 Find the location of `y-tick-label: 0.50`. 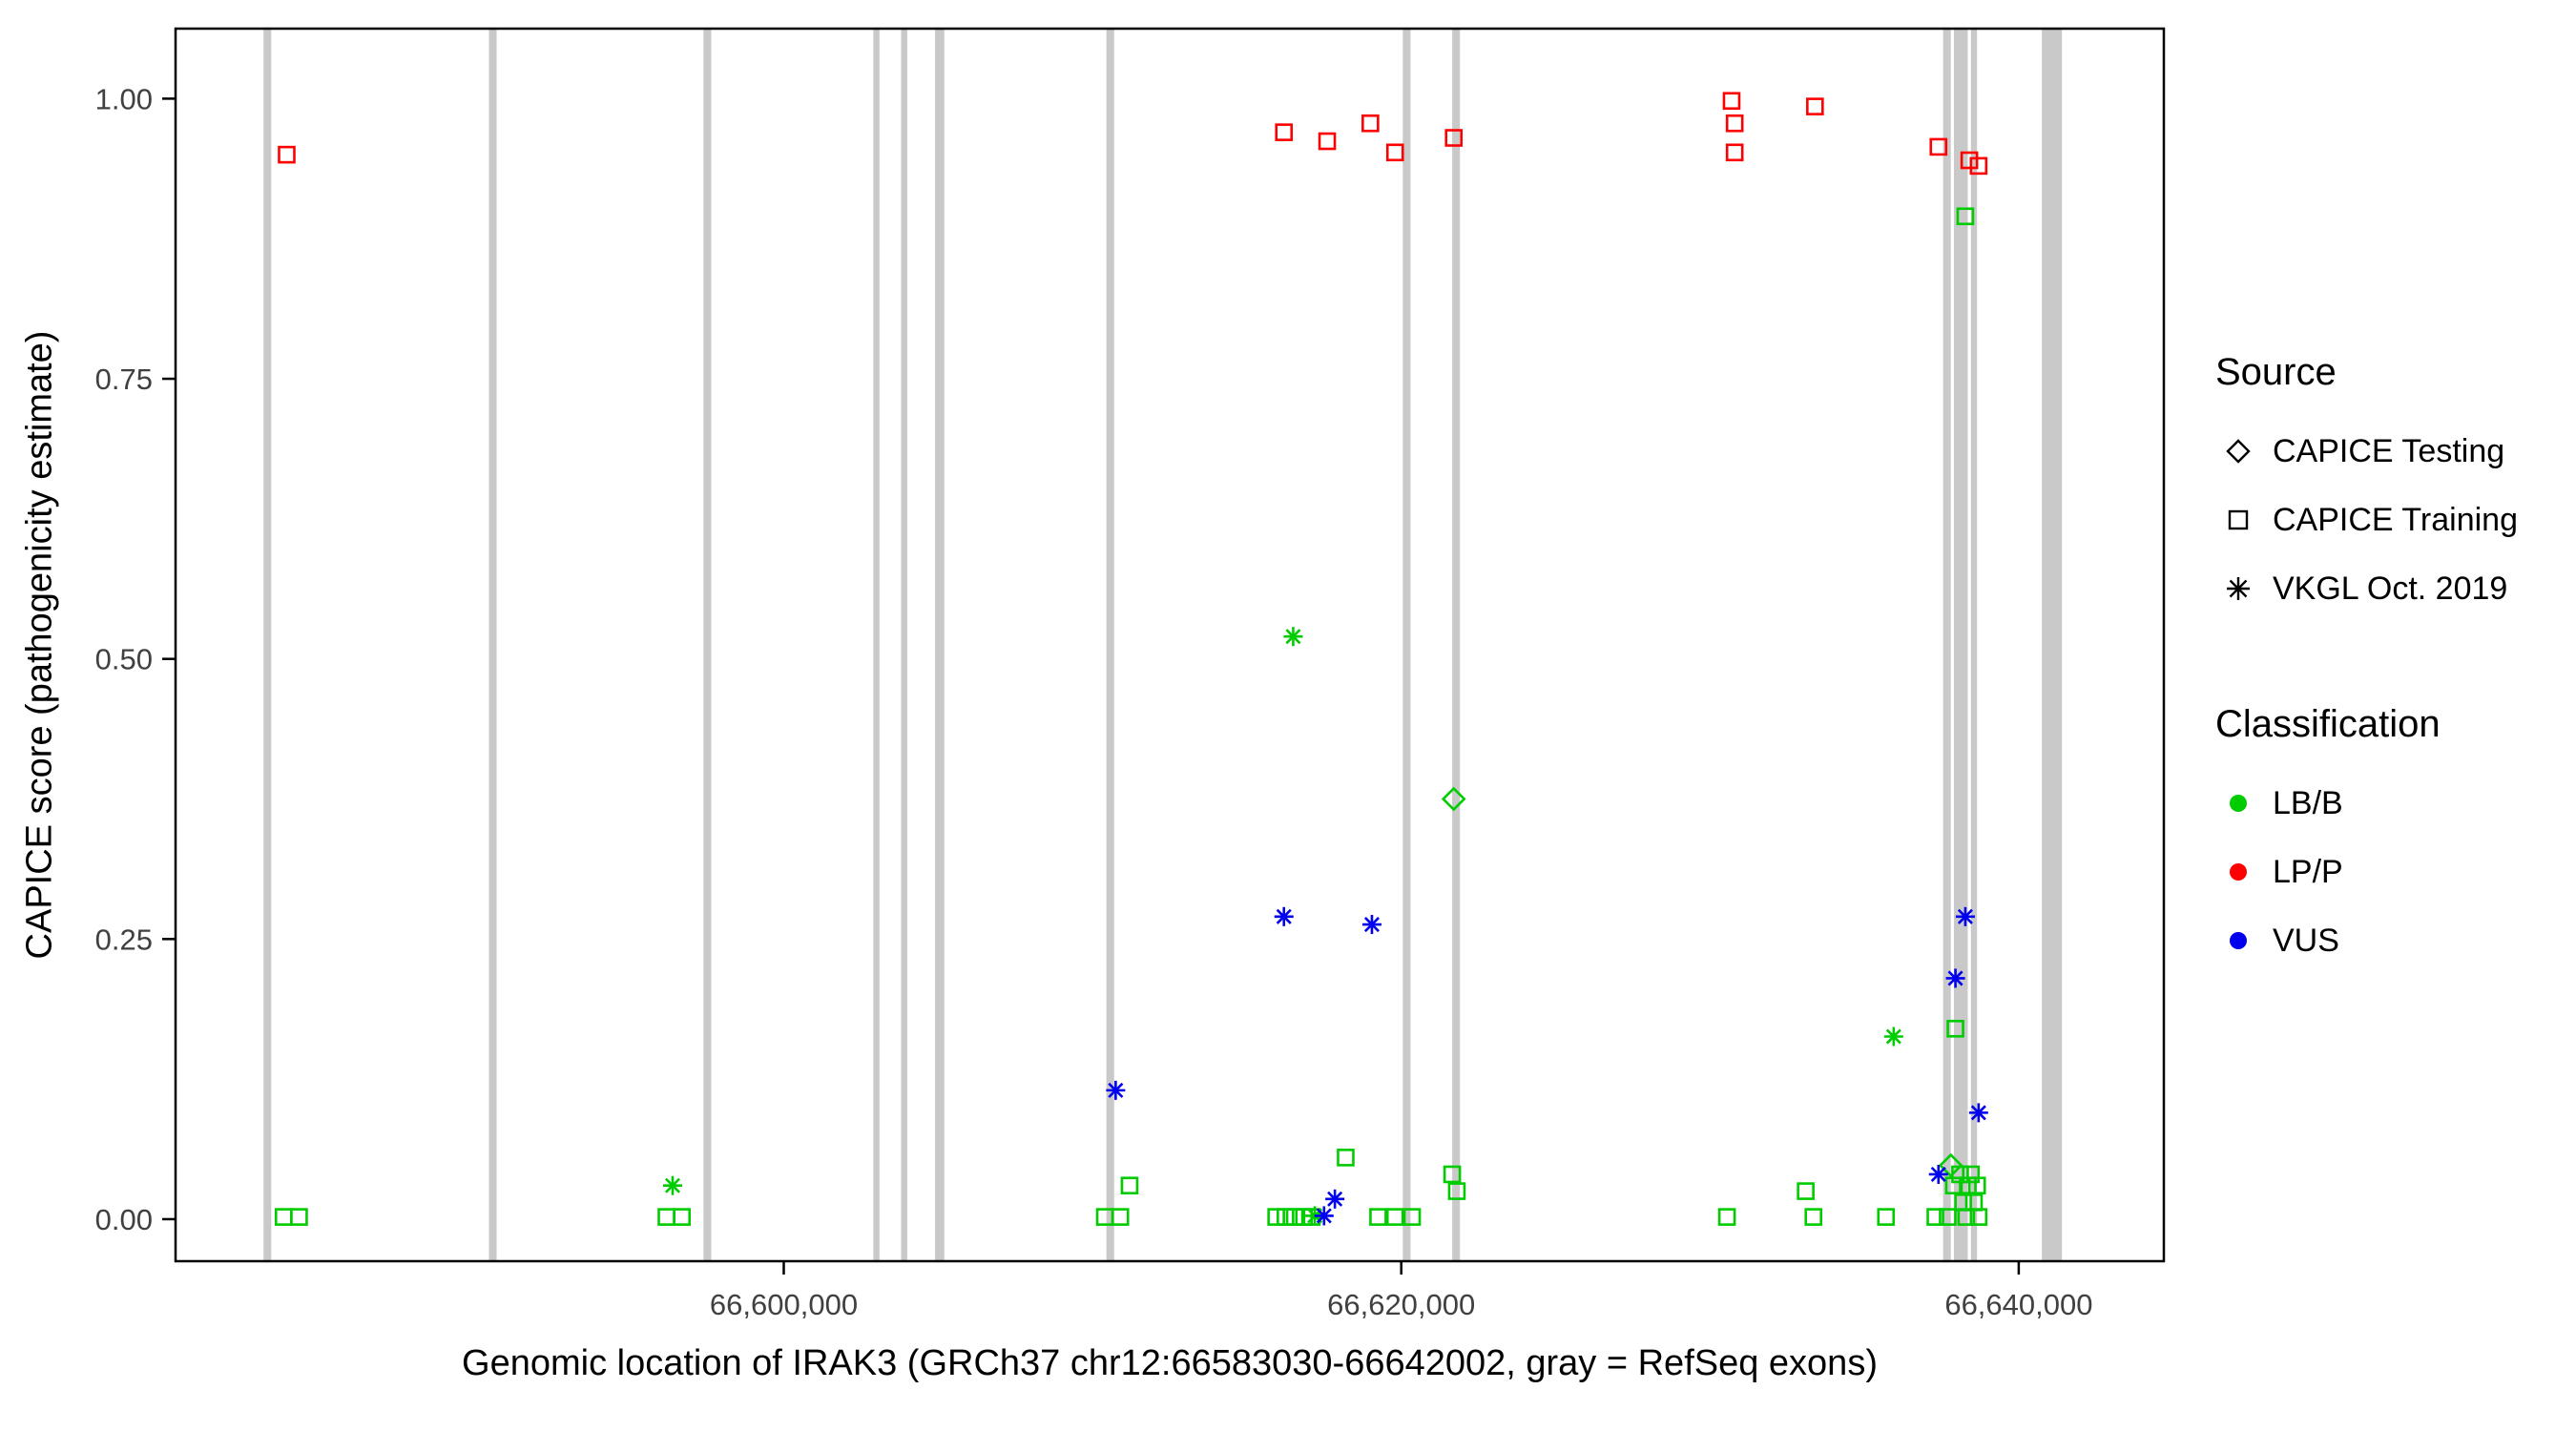

y-tick-label: 0.50 is located at coordinates (124, 659).